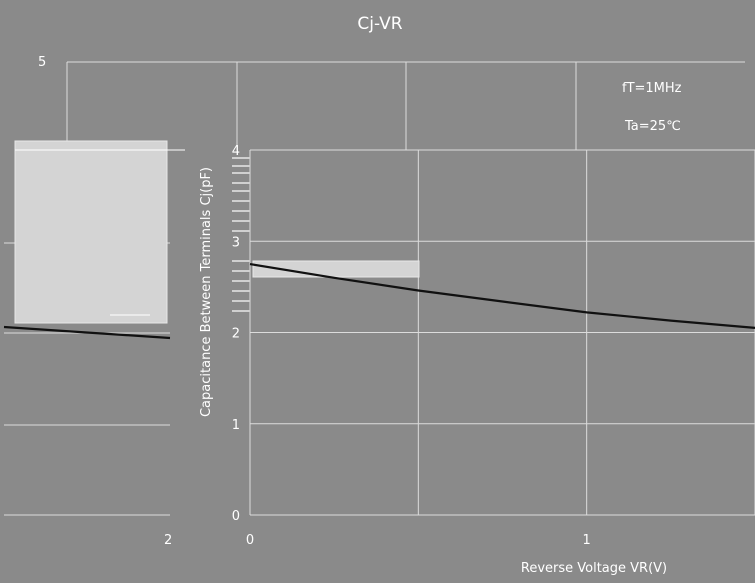 The width and height of the screenshot is (755, 583). I want to click on y-tick-label: 4, so click(236, 151).